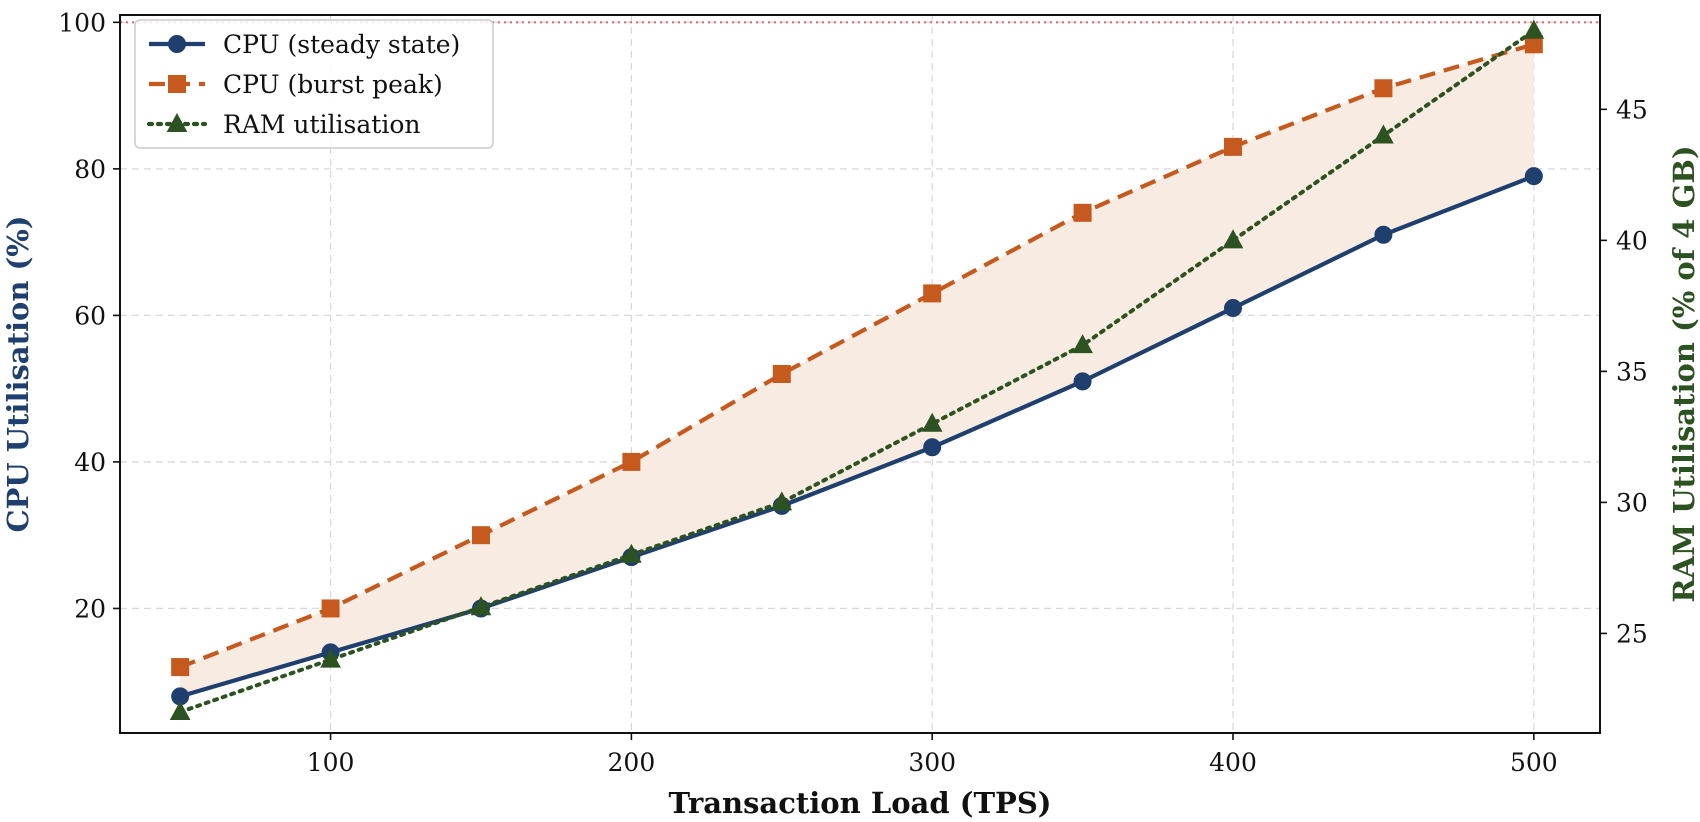 The height and width of the screenshot is (822, 1700). What do you see at coordinates (1632, 371) in the screenshot?
I see `y2-tick-label: 35` at bounding box center [1632, 371].